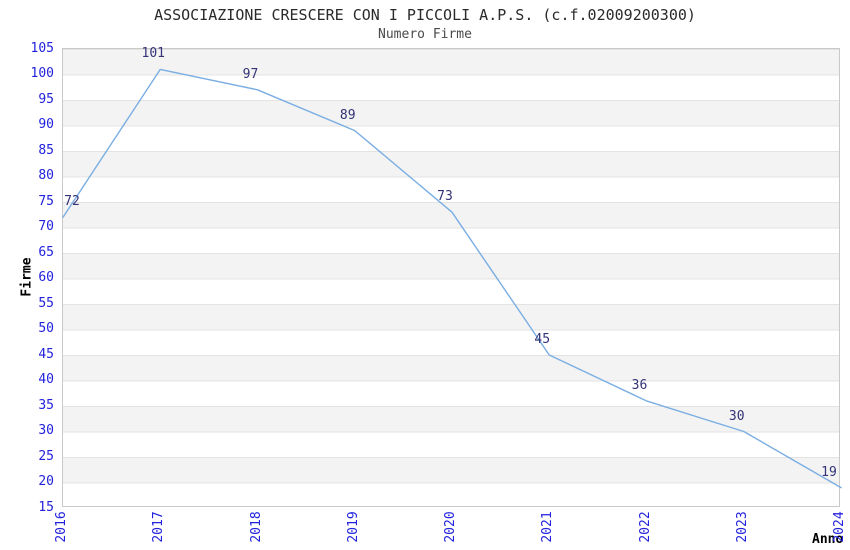 The height and width of the screenshot is (550, 850). I want to click on y-tick-label: 60, so click(46, 277).